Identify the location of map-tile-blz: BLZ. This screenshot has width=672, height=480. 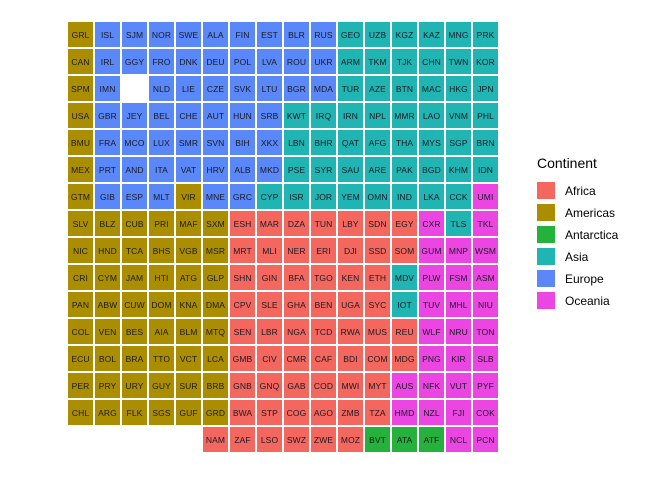
(107, 223).